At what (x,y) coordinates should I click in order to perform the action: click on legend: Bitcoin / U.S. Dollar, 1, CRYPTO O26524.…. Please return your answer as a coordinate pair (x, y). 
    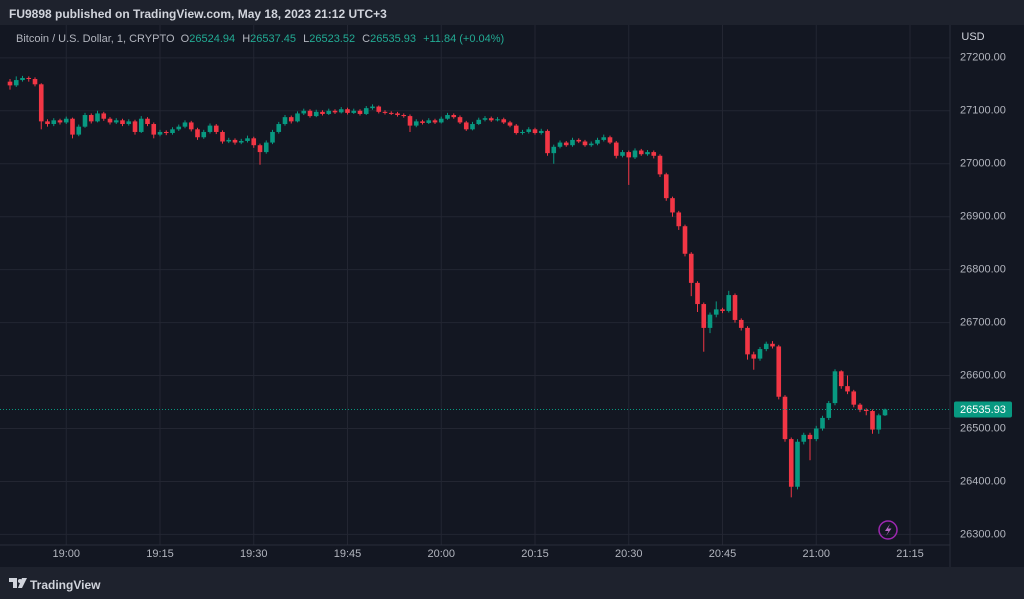
    Looking at the image, I should click on (262, 39).